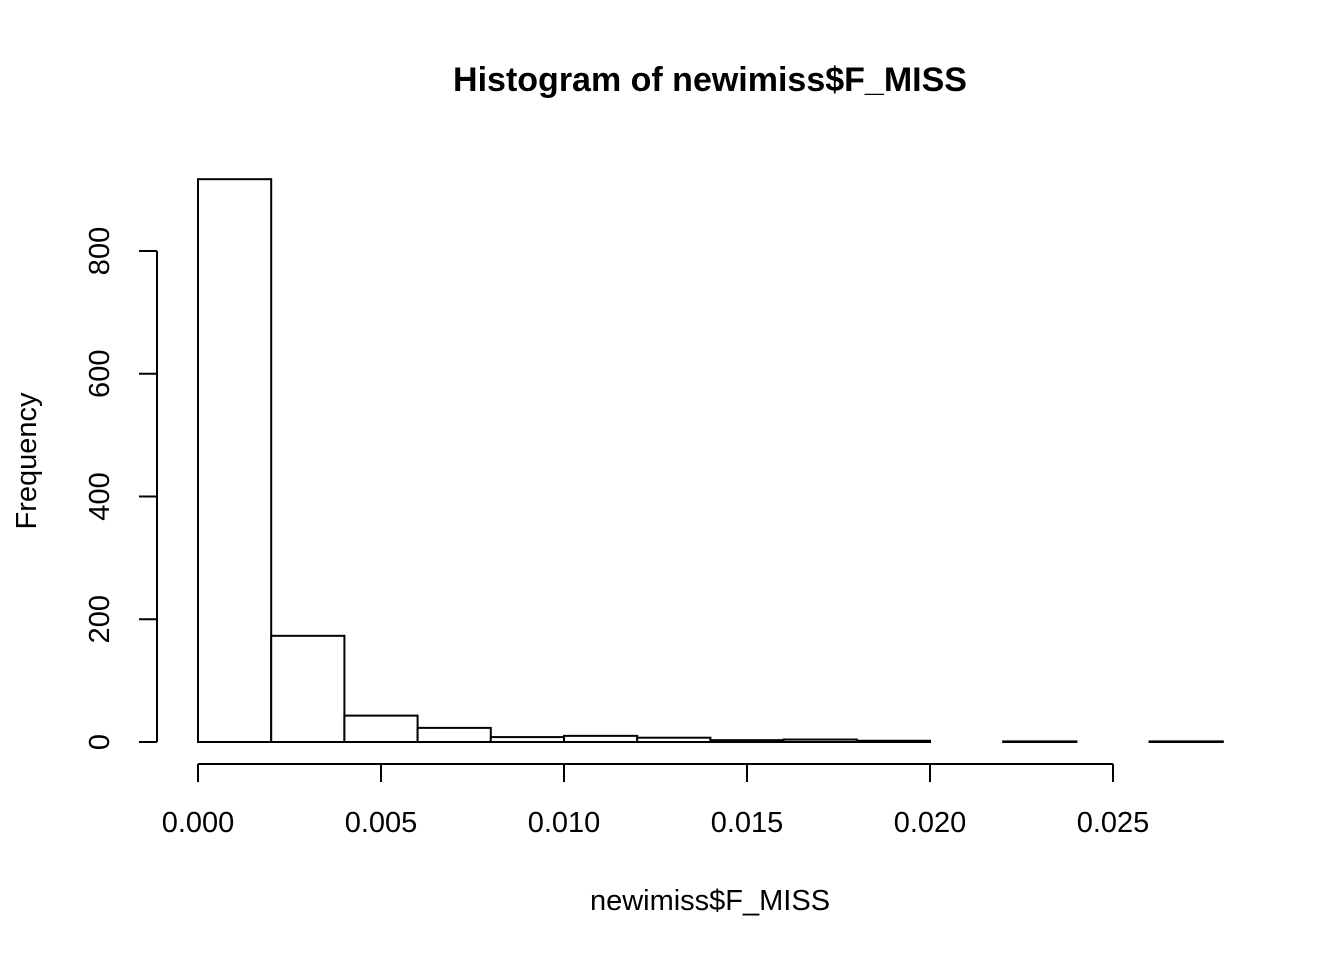  Describe the element at coordinates (710, 901) in the screenshot. I see `x-axis-label: newimiss$F_MISS` at that location.